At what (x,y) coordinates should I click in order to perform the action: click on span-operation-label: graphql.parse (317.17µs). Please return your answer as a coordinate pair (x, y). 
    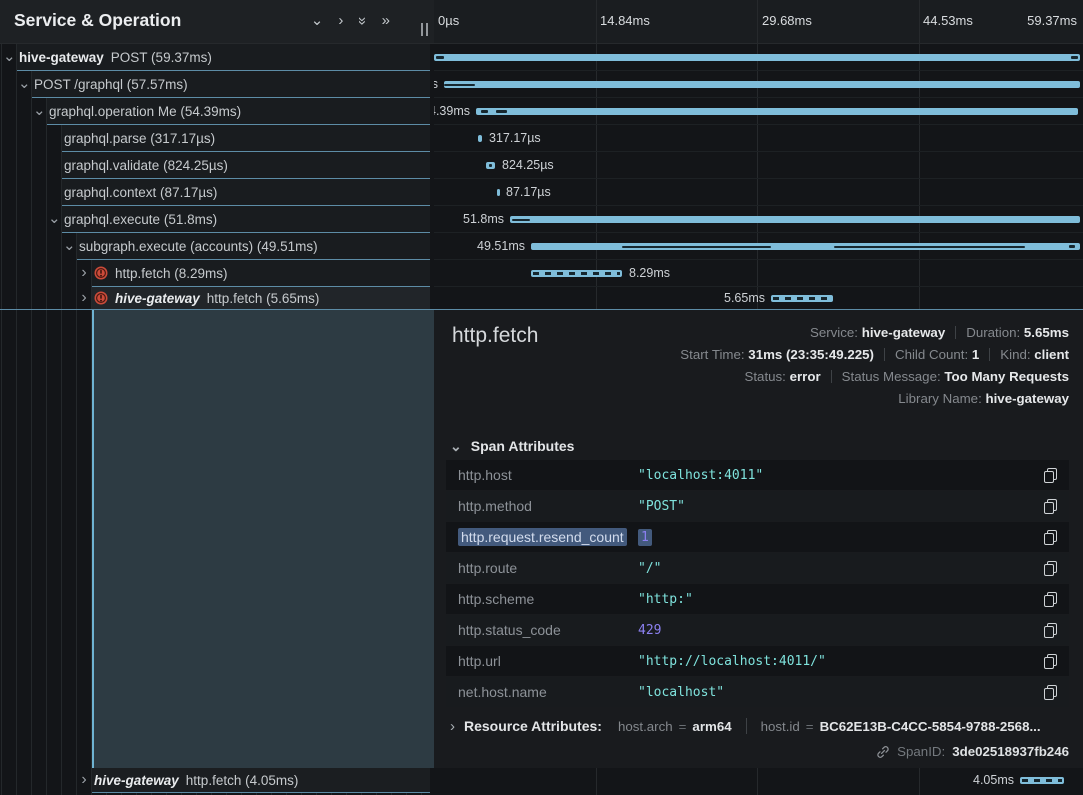
    Looking at the image, I should click on (140, 138).